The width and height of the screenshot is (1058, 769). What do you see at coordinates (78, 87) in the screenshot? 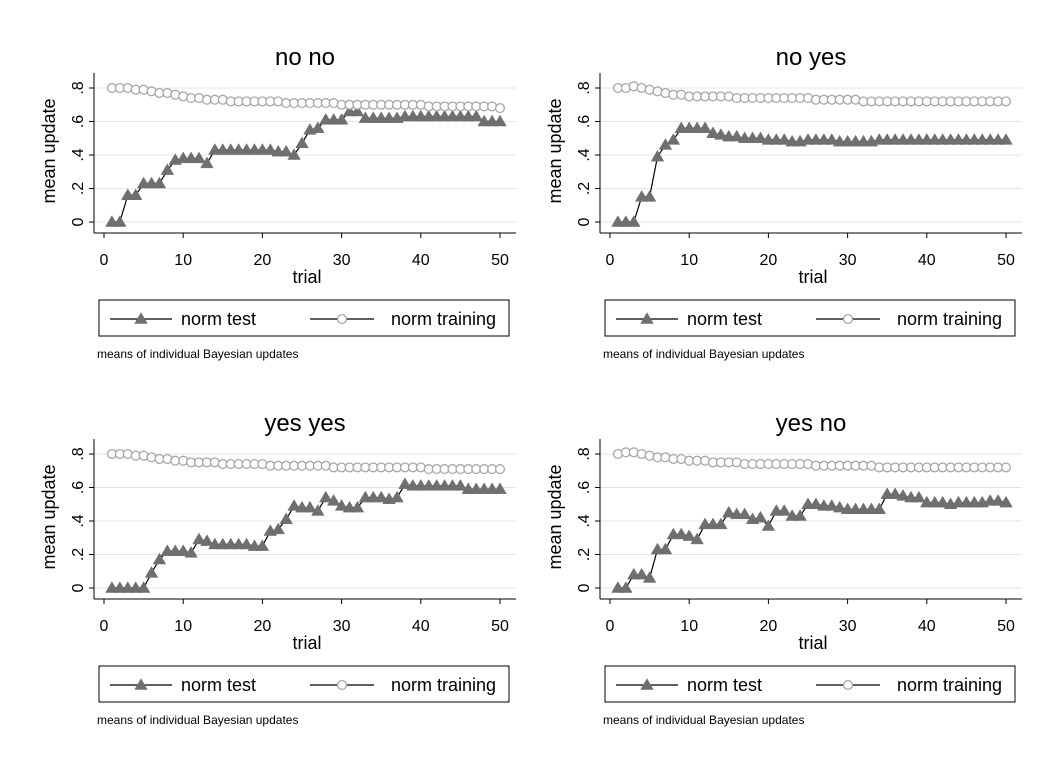
I see `y-tick-label: .8` at bounding box center [78, 87].